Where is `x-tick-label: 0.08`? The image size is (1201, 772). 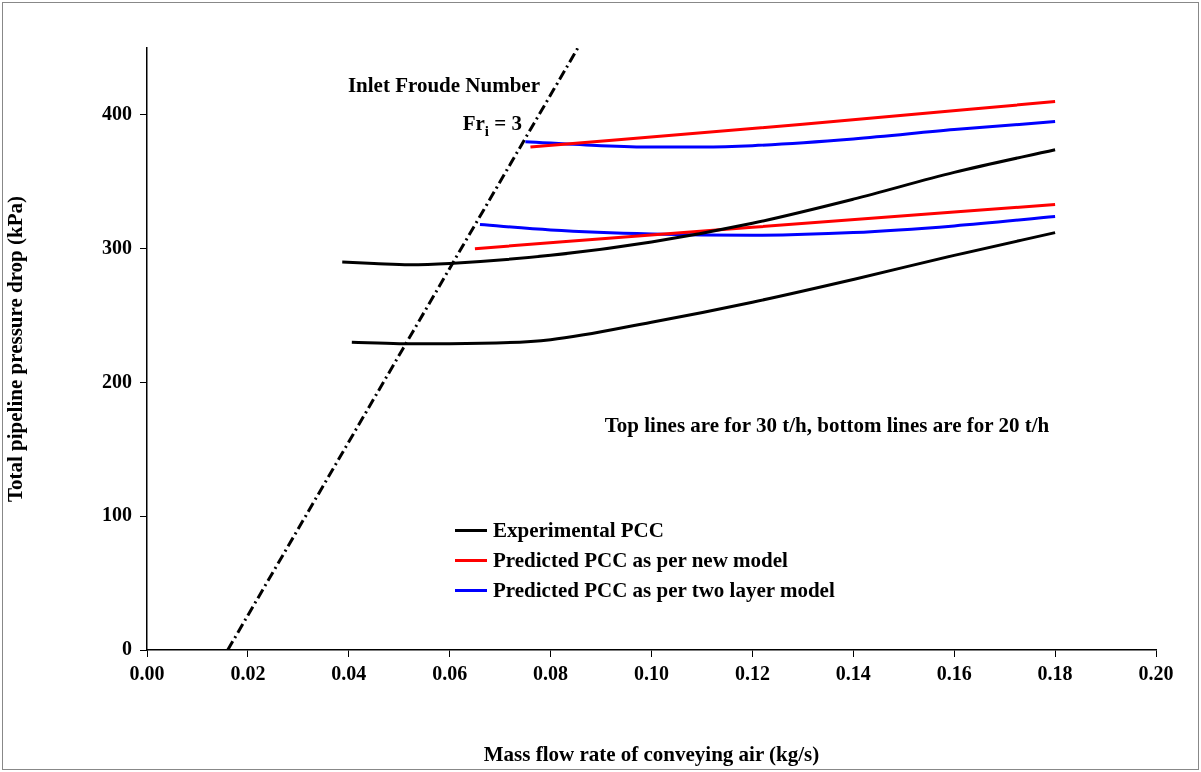
x-tick-label: 0.08 is located at coordinates (551, 673).